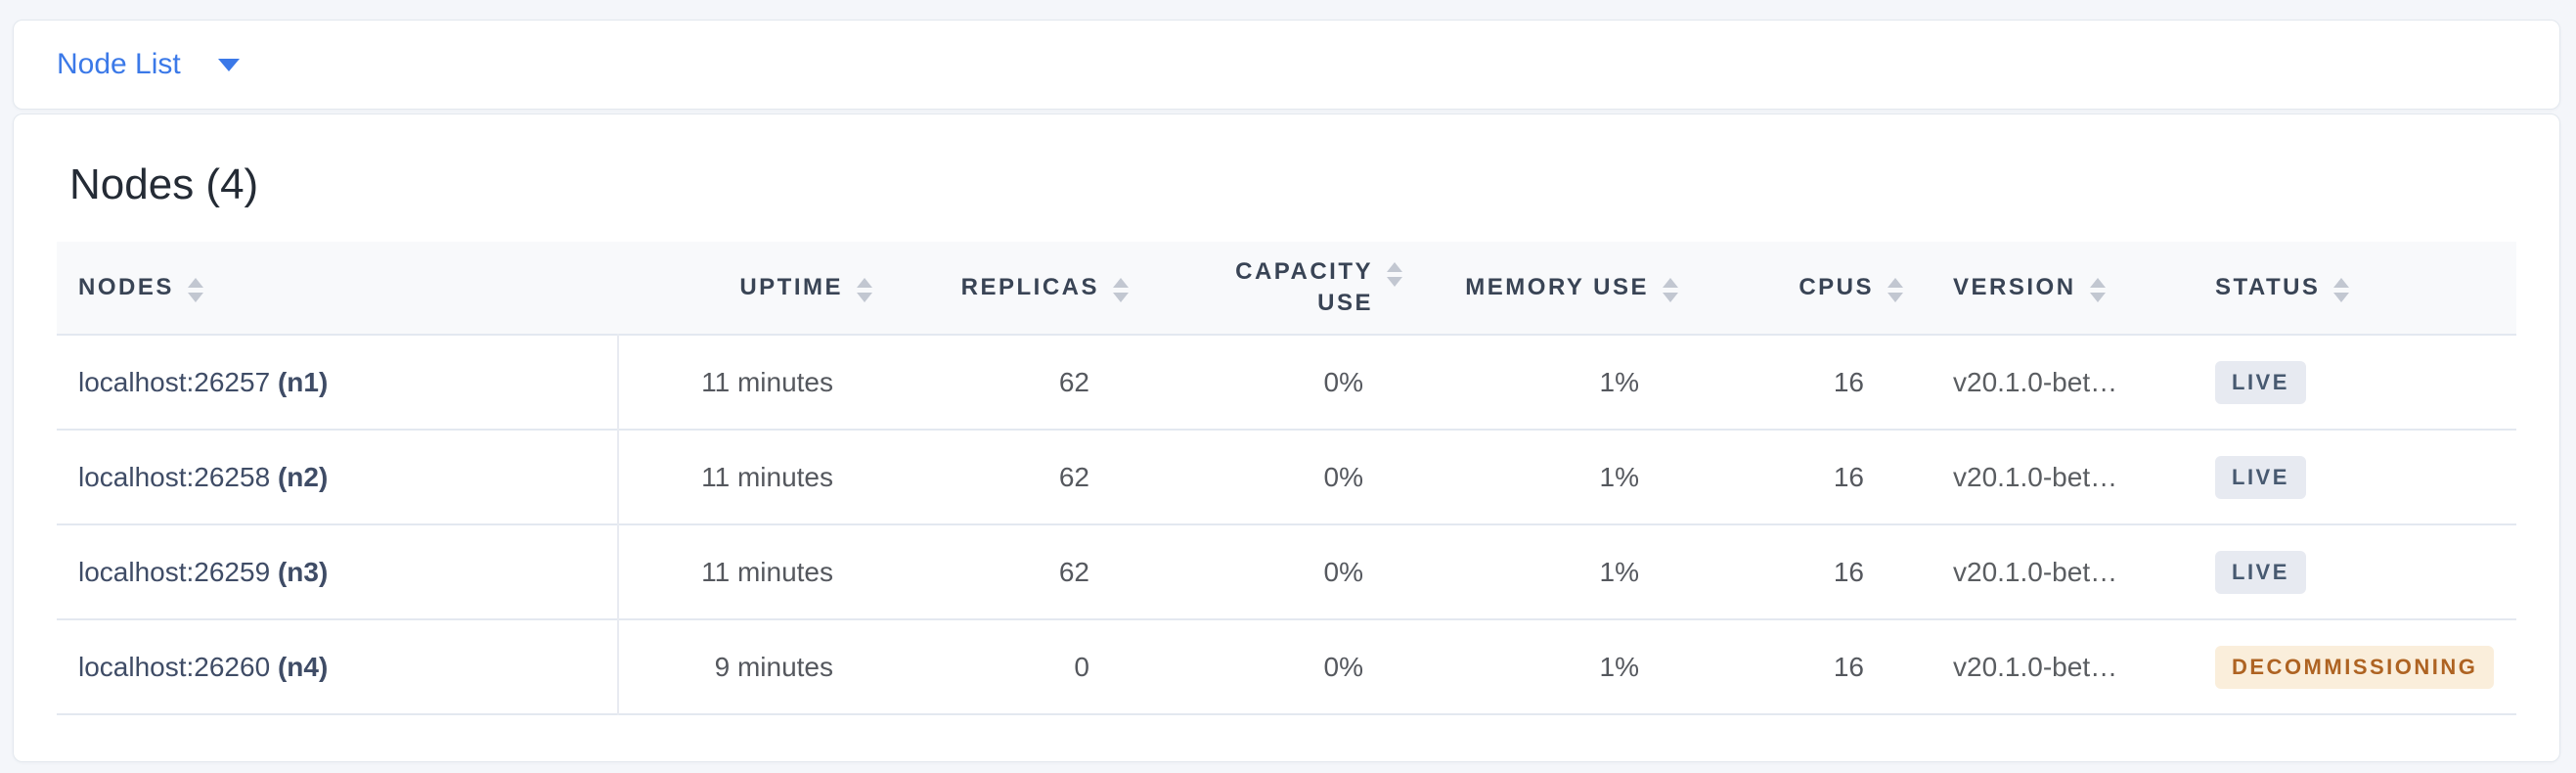  I want to click on cell-status: DECOMMISSIONING, so click(2361, 666).